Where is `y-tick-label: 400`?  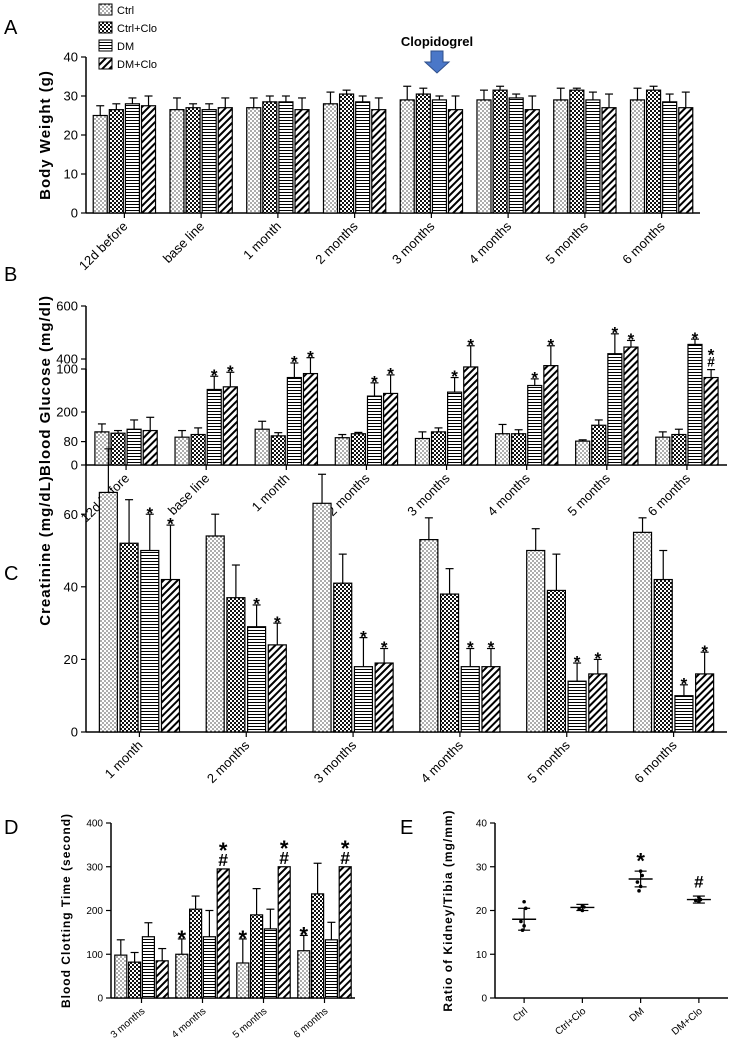
y-tick-label: 400 is located at coordinates (67, 359).